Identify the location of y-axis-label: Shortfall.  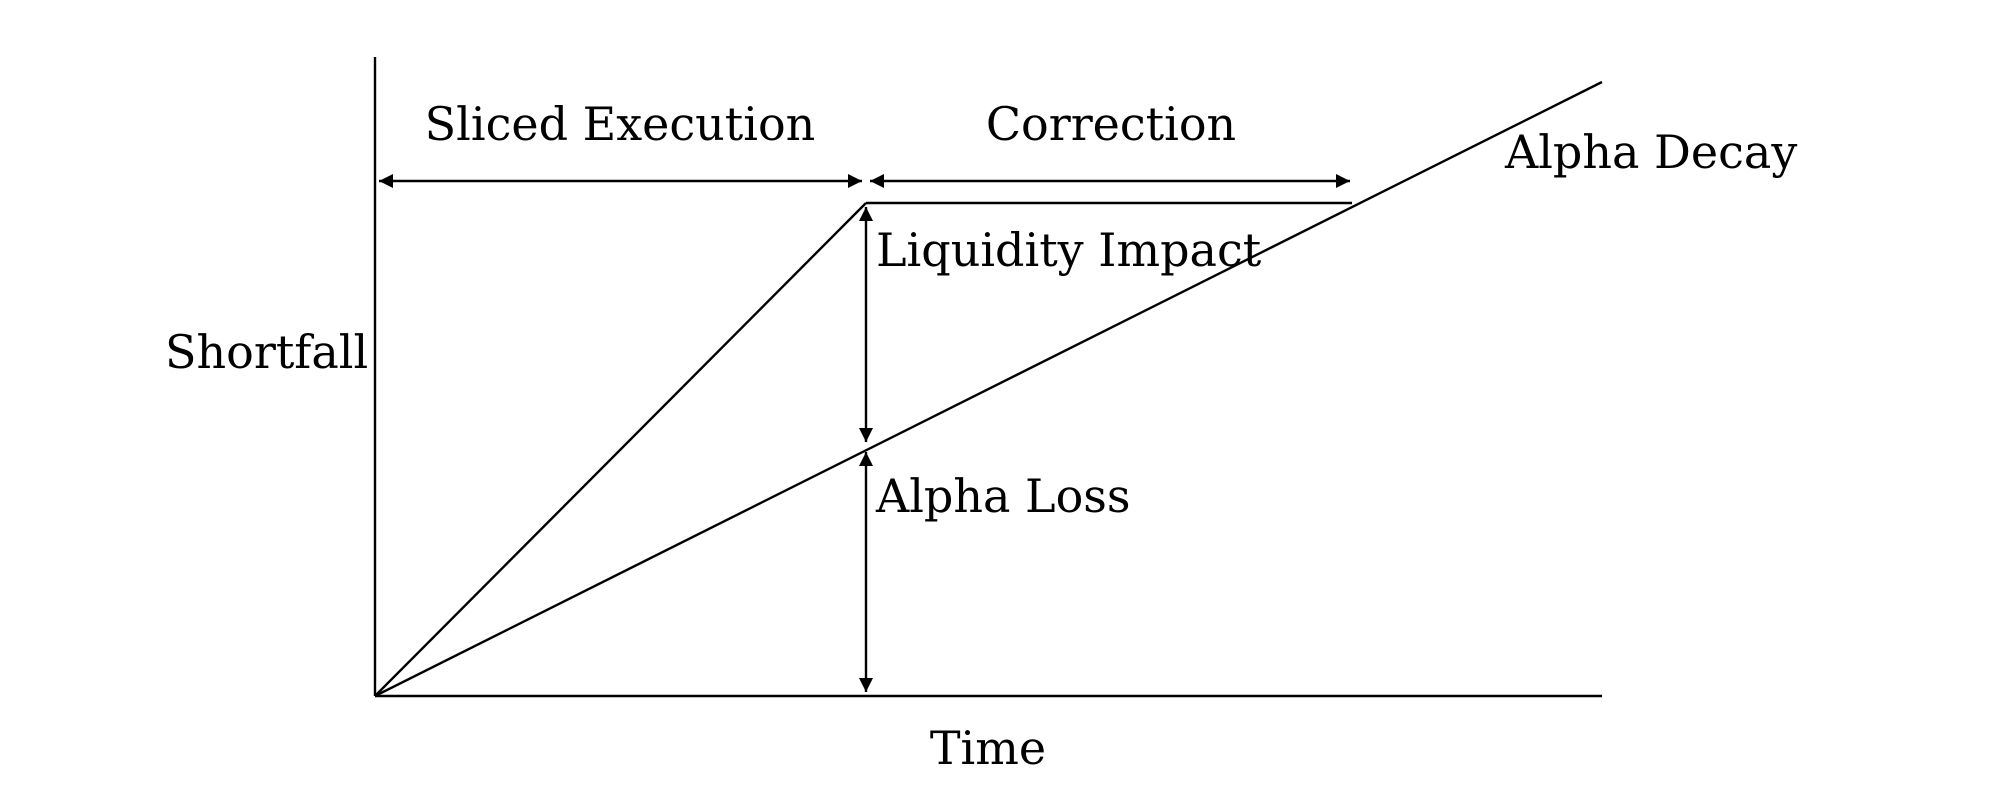
(266, 352).